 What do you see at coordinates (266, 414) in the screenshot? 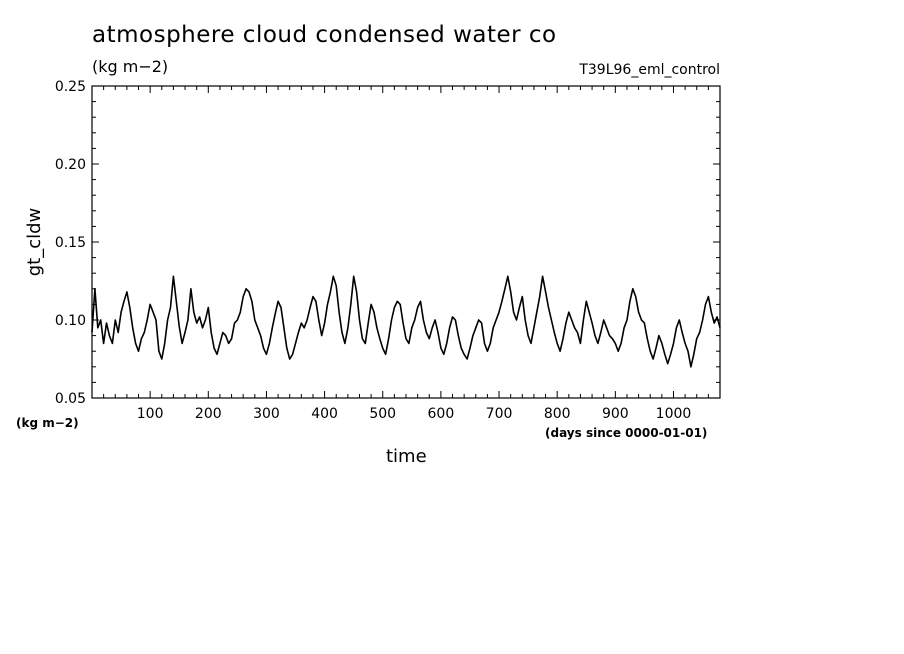
I see `x-tick-label: 300` at bounding box center [266, 414].